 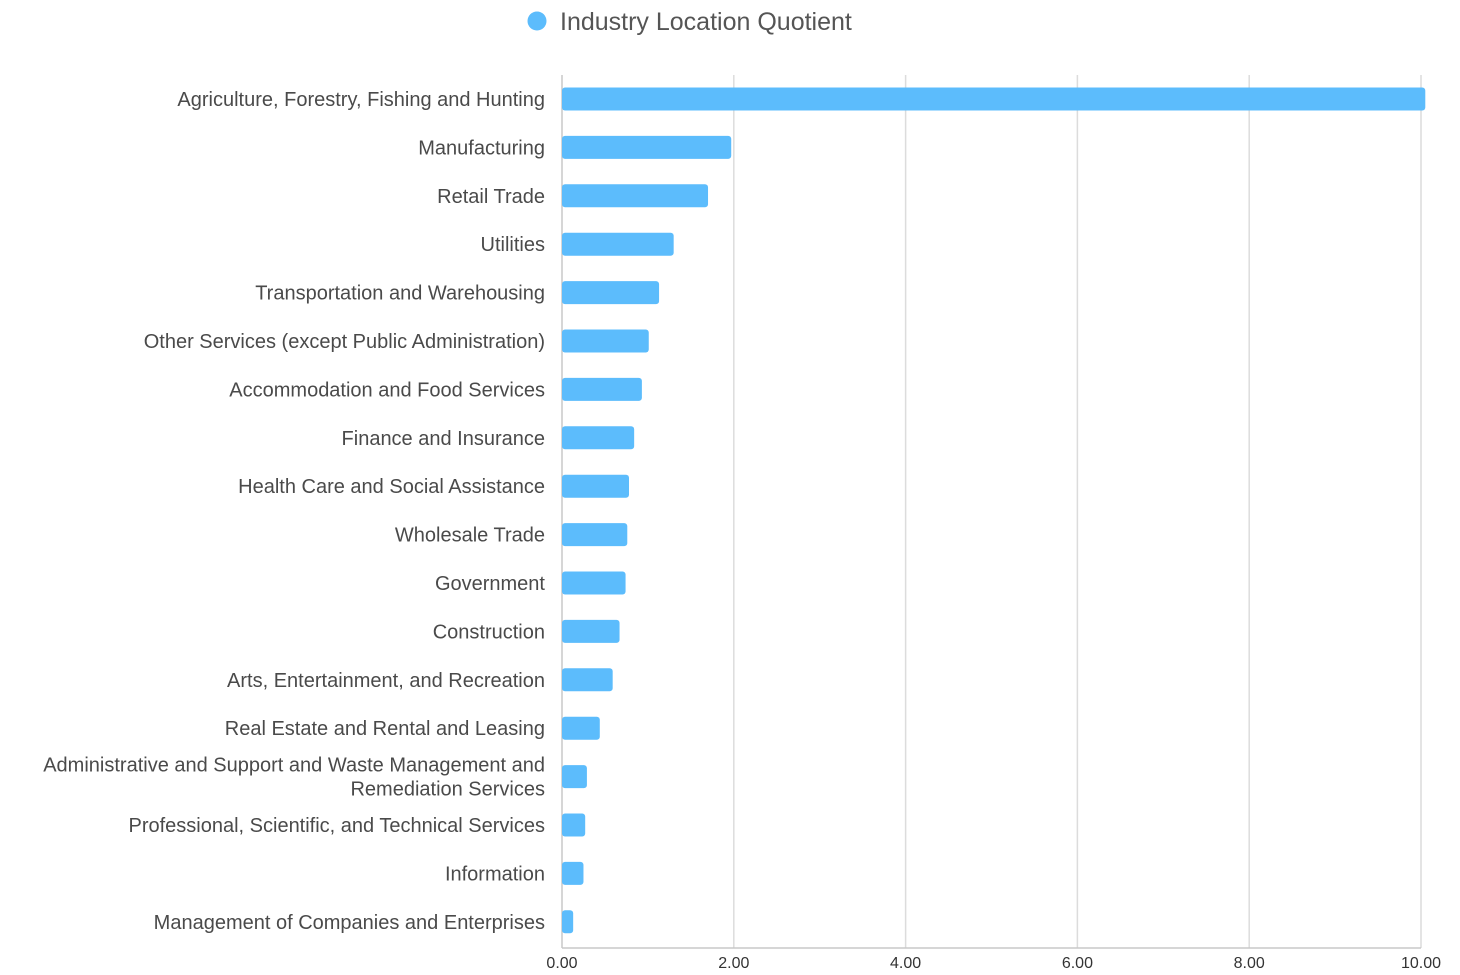 I want to click on x-tick-label: 6.00, so click(x=1077, y=963).